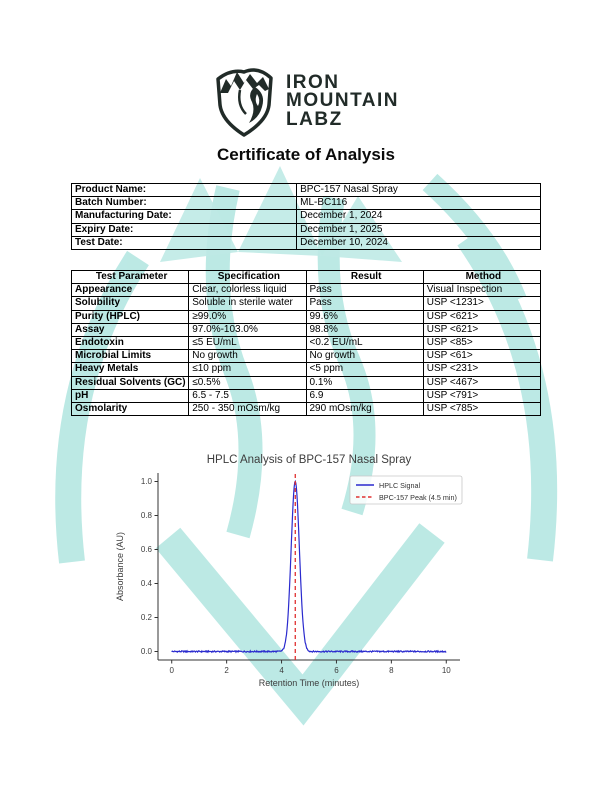  What do you see at coordinates (147, 515) in the screenshot?
I see `y-tick-label: 0.8` at bounding box center [147, 515].